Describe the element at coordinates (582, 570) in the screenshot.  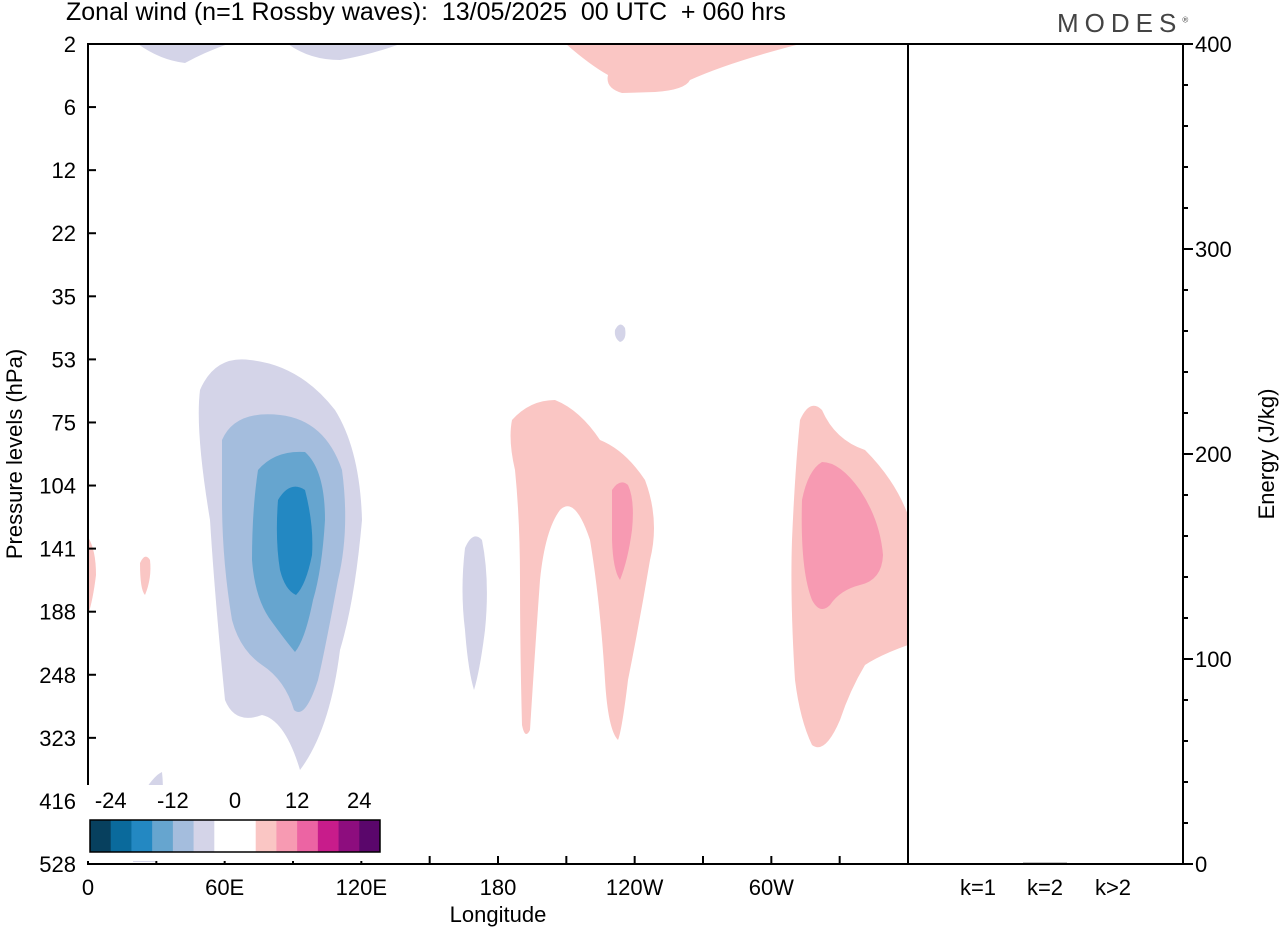
I see `contour-positive-middle` at that location.